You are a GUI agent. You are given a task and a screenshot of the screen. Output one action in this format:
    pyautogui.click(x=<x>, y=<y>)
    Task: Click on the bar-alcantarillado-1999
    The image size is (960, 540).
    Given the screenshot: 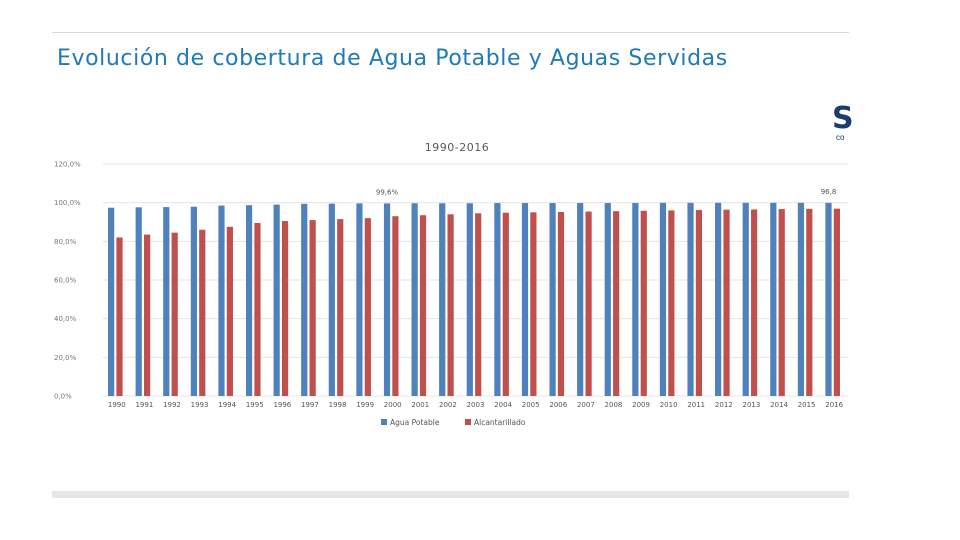 What is the action you would take?
    pyautogui.click(x=367, y=307)
    